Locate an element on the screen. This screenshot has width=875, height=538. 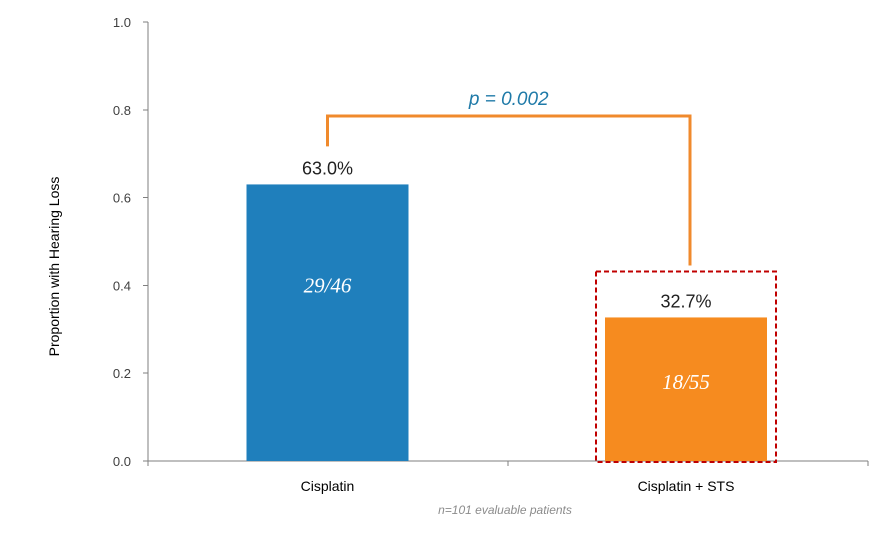
y-tick-label: 1.0 is located at coordinates (122, 22).